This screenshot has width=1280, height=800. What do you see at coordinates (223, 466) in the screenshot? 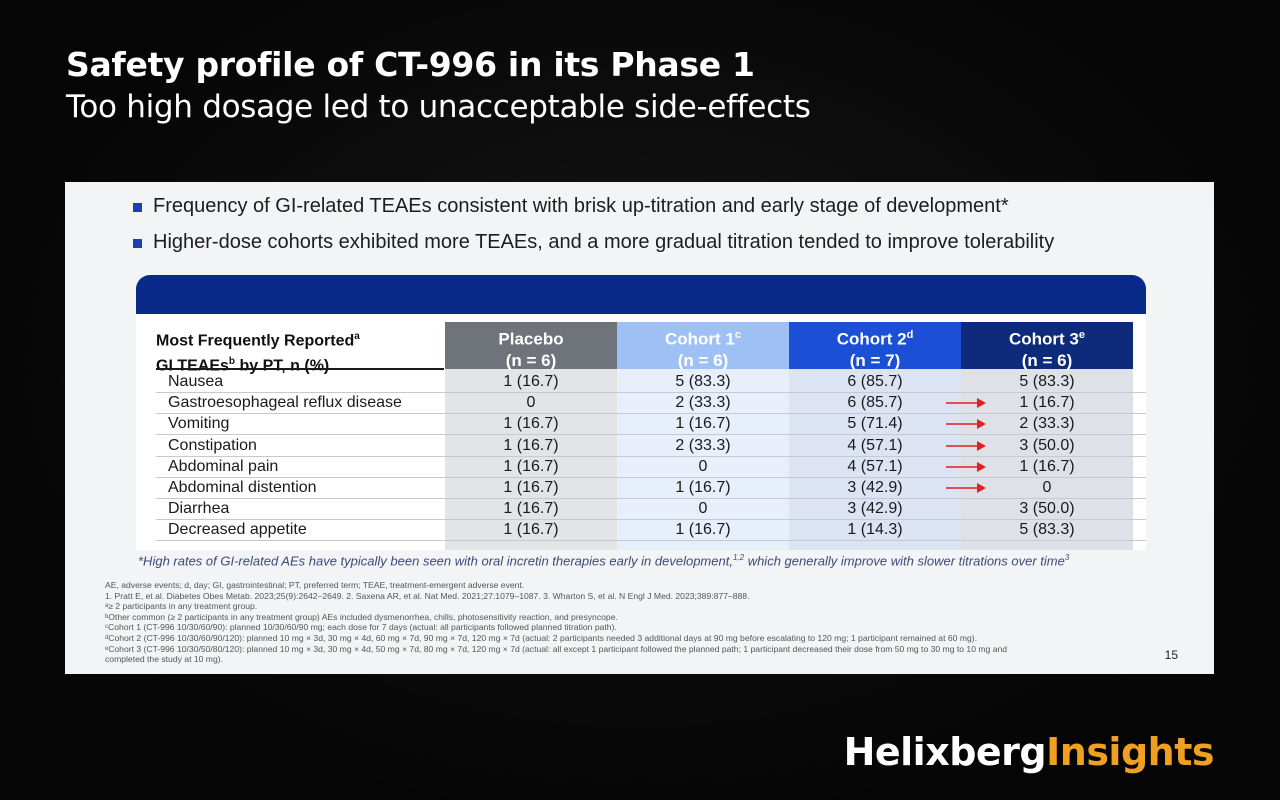
I see `row-label: Abdominal pain` at bounding box center [223, 466].